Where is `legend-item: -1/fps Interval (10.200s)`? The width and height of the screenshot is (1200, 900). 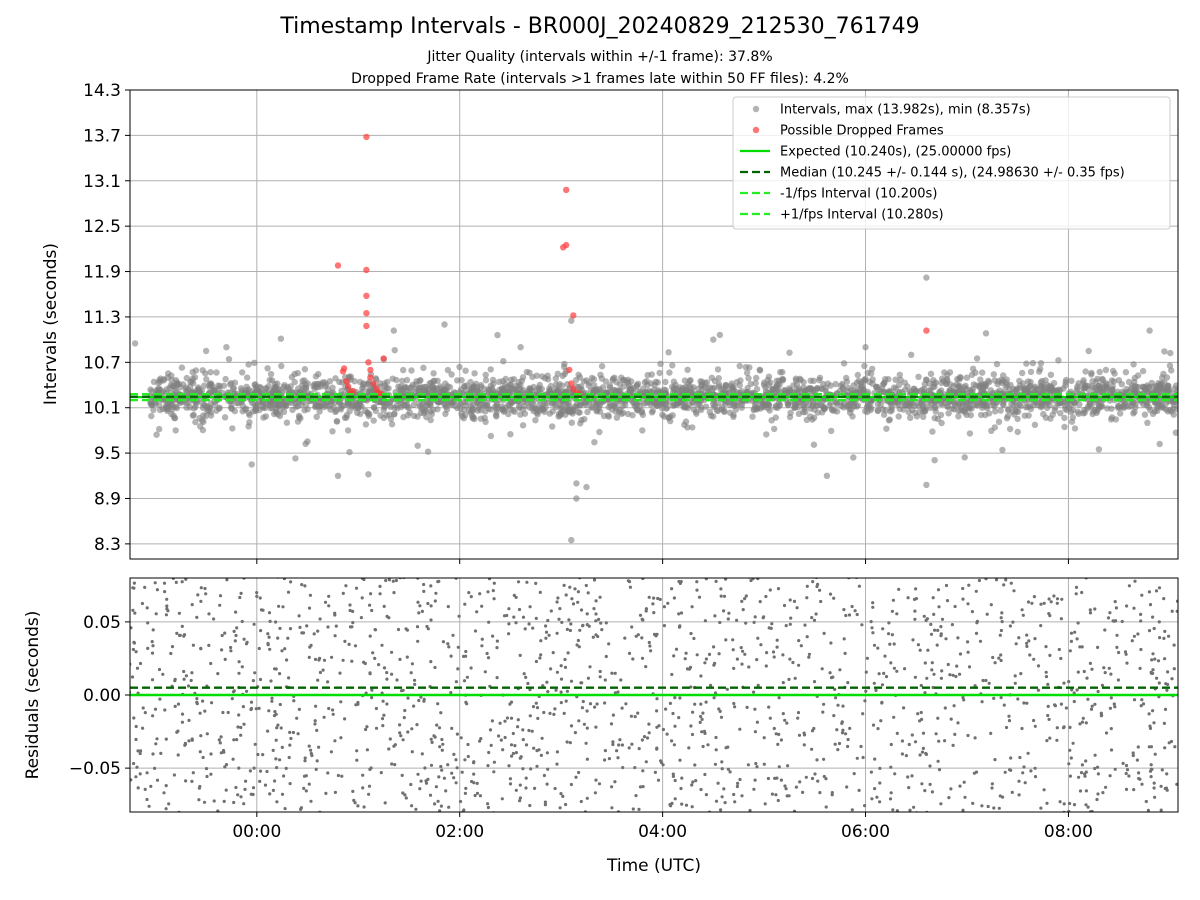 legend-item: -1/fps Interval (10.200s) is located at coordinates (838, 194).